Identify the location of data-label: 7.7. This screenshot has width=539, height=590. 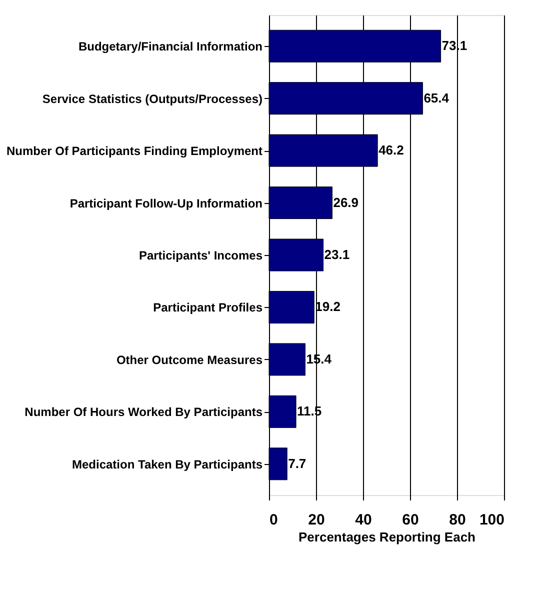
(297, 463).